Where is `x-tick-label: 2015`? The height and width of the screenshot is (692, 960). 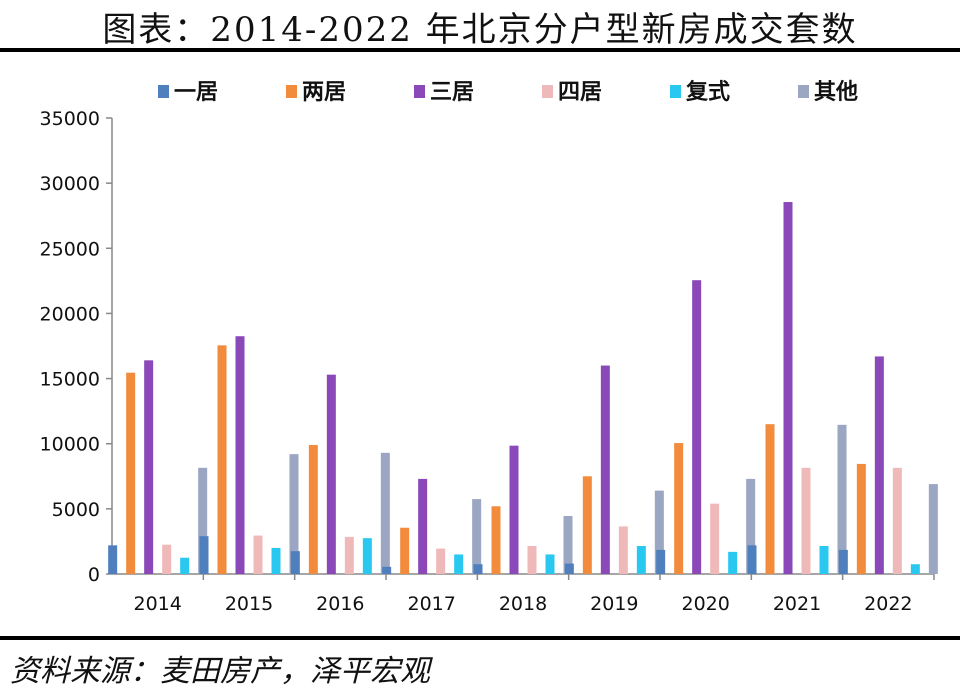
x-tick-label: 2015 is located at coordinates (249, 604).